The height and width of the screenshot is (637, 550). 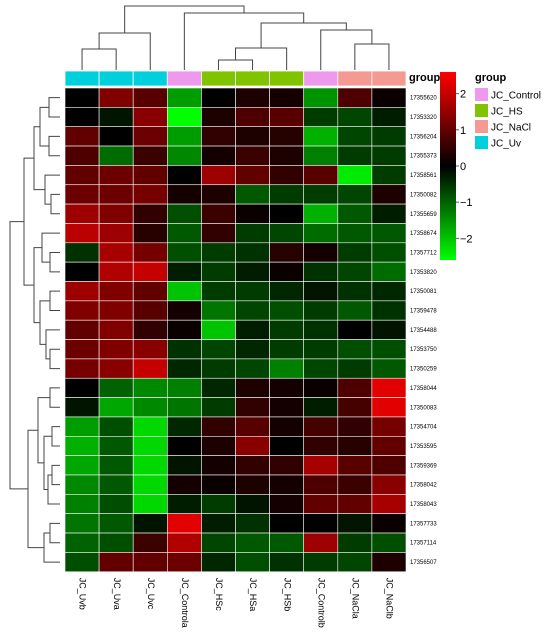 I want to click on row-label: 17358561, so click(x=423, y=176).